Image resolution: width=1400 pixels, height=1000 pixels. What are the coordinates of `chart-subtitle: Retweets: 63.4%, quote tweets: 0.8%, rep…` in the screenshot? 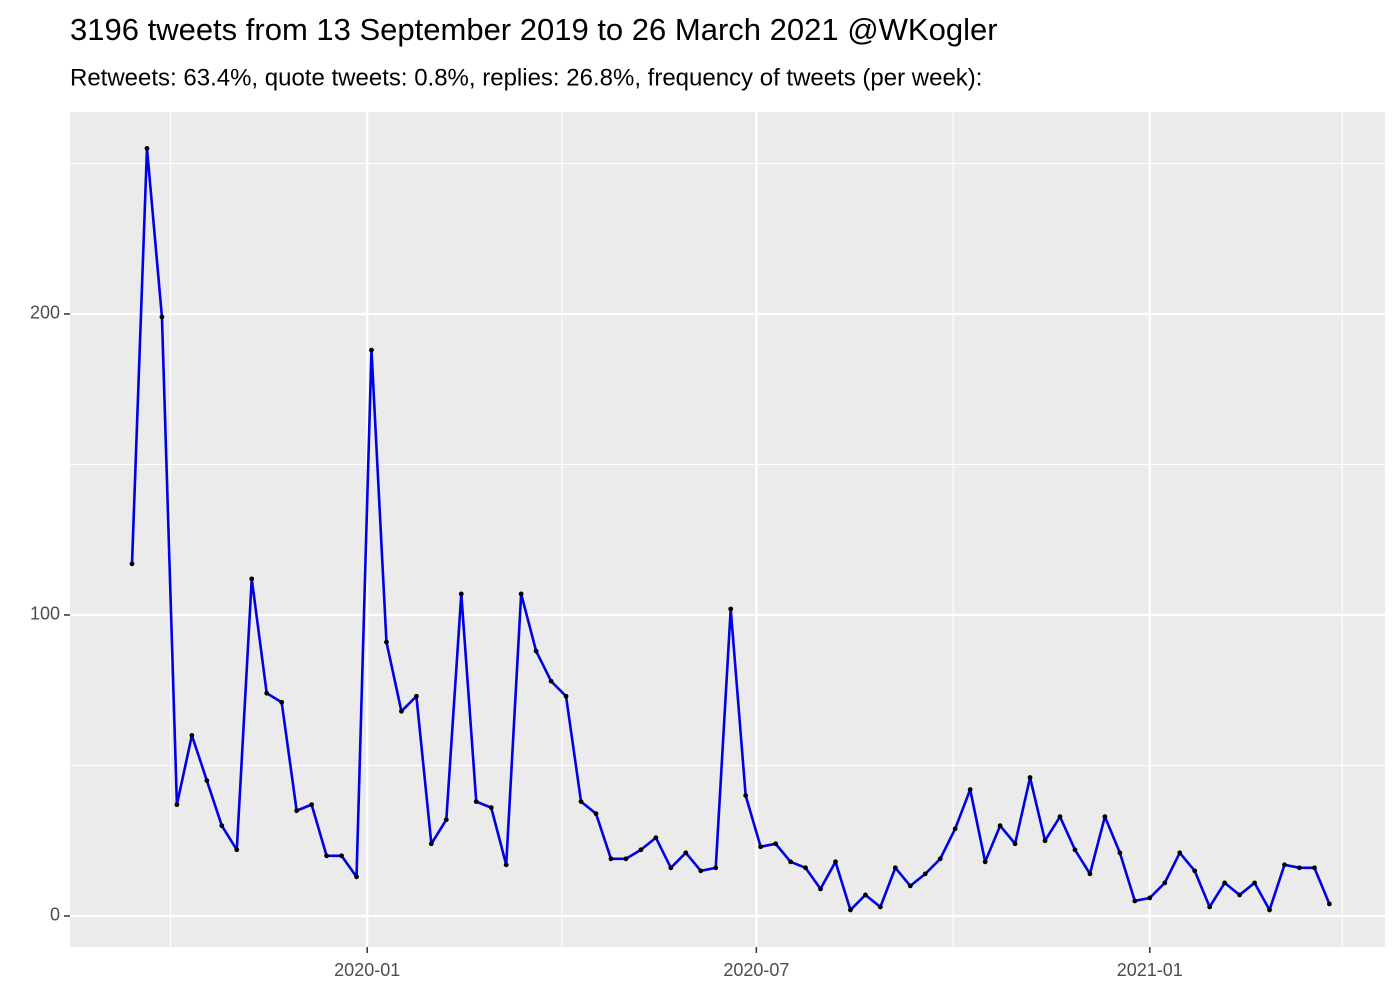 It's located at (526, 77).